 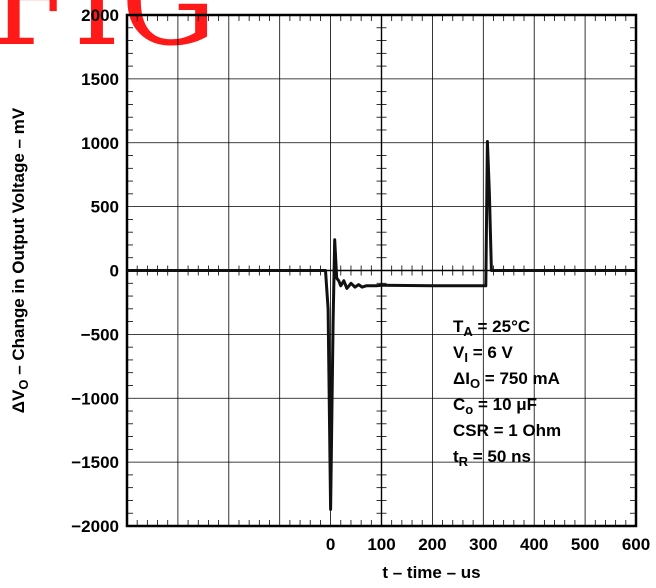 I want to click on y-tick-label: 0, so click(x=114, y=271).